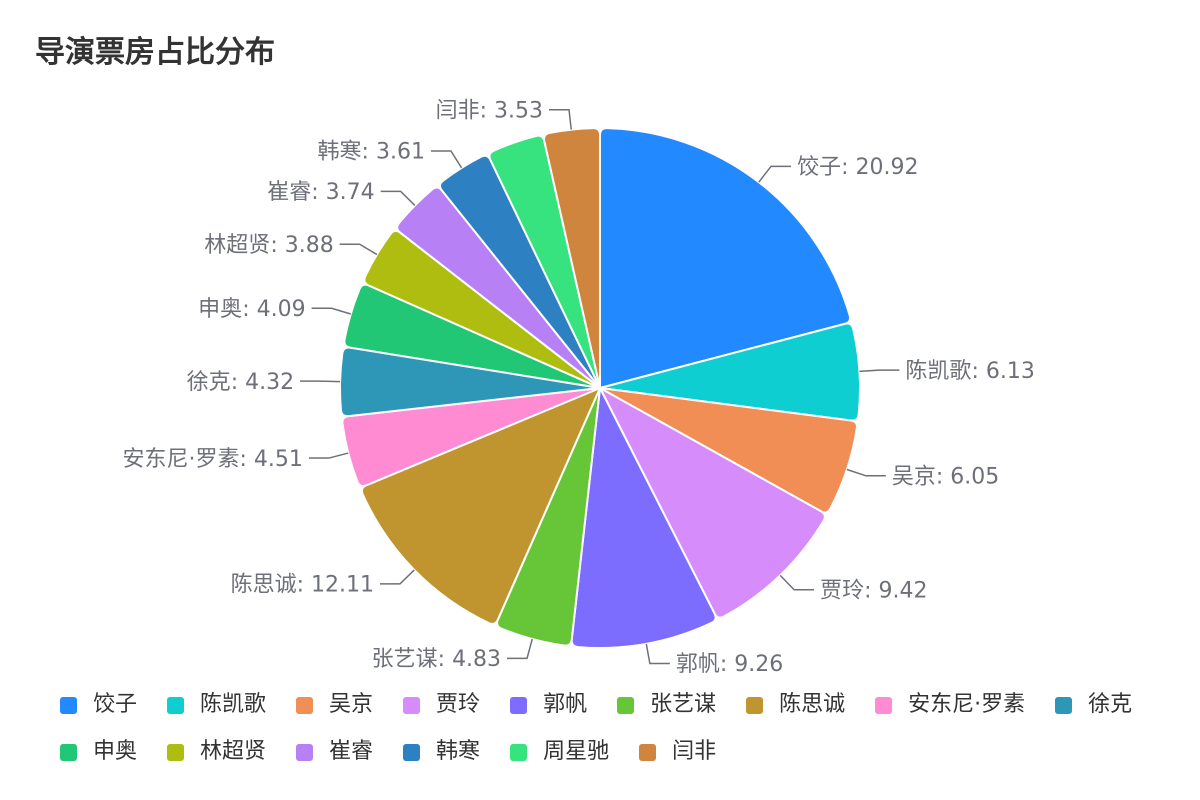 The image size is (1200, 800). Describe the element at coordinates (683, 704) in the screenshot. I see `legend-label: 张艺谋` at that location.